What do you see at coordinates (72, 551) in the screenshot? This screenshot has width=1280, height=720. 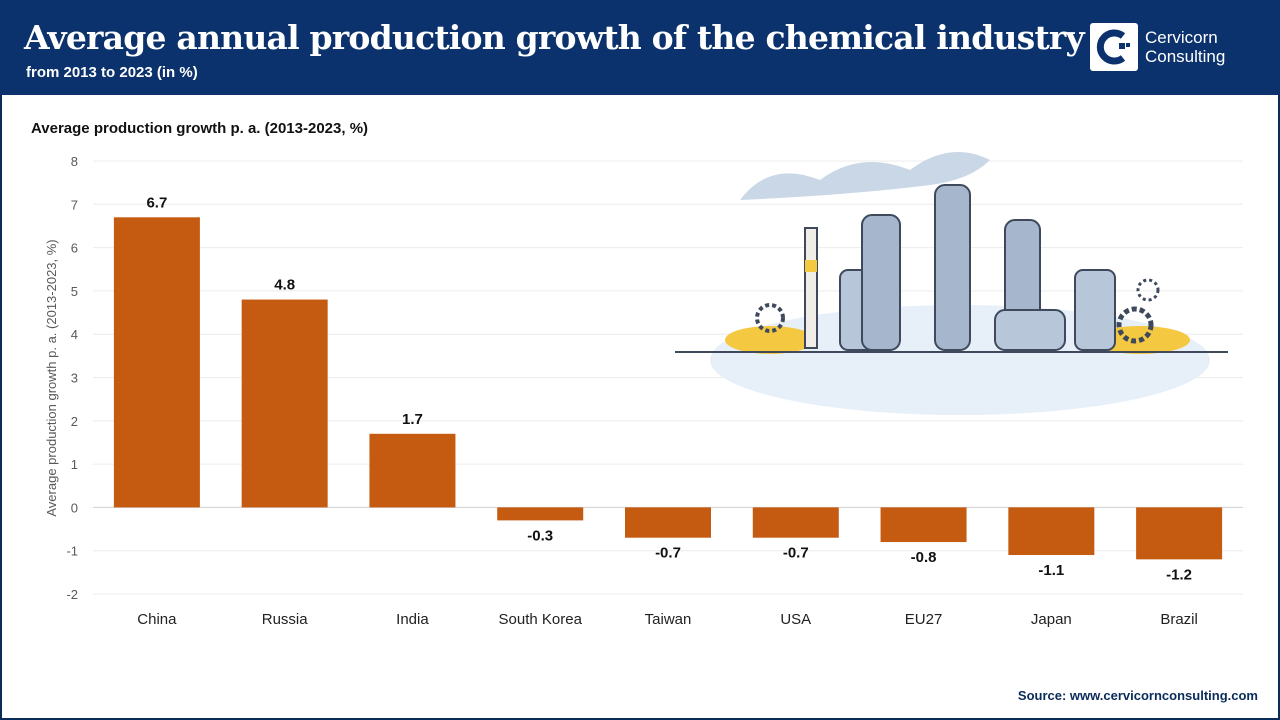 I see `y-tick-label: -1` at bounding box center [72, 551].